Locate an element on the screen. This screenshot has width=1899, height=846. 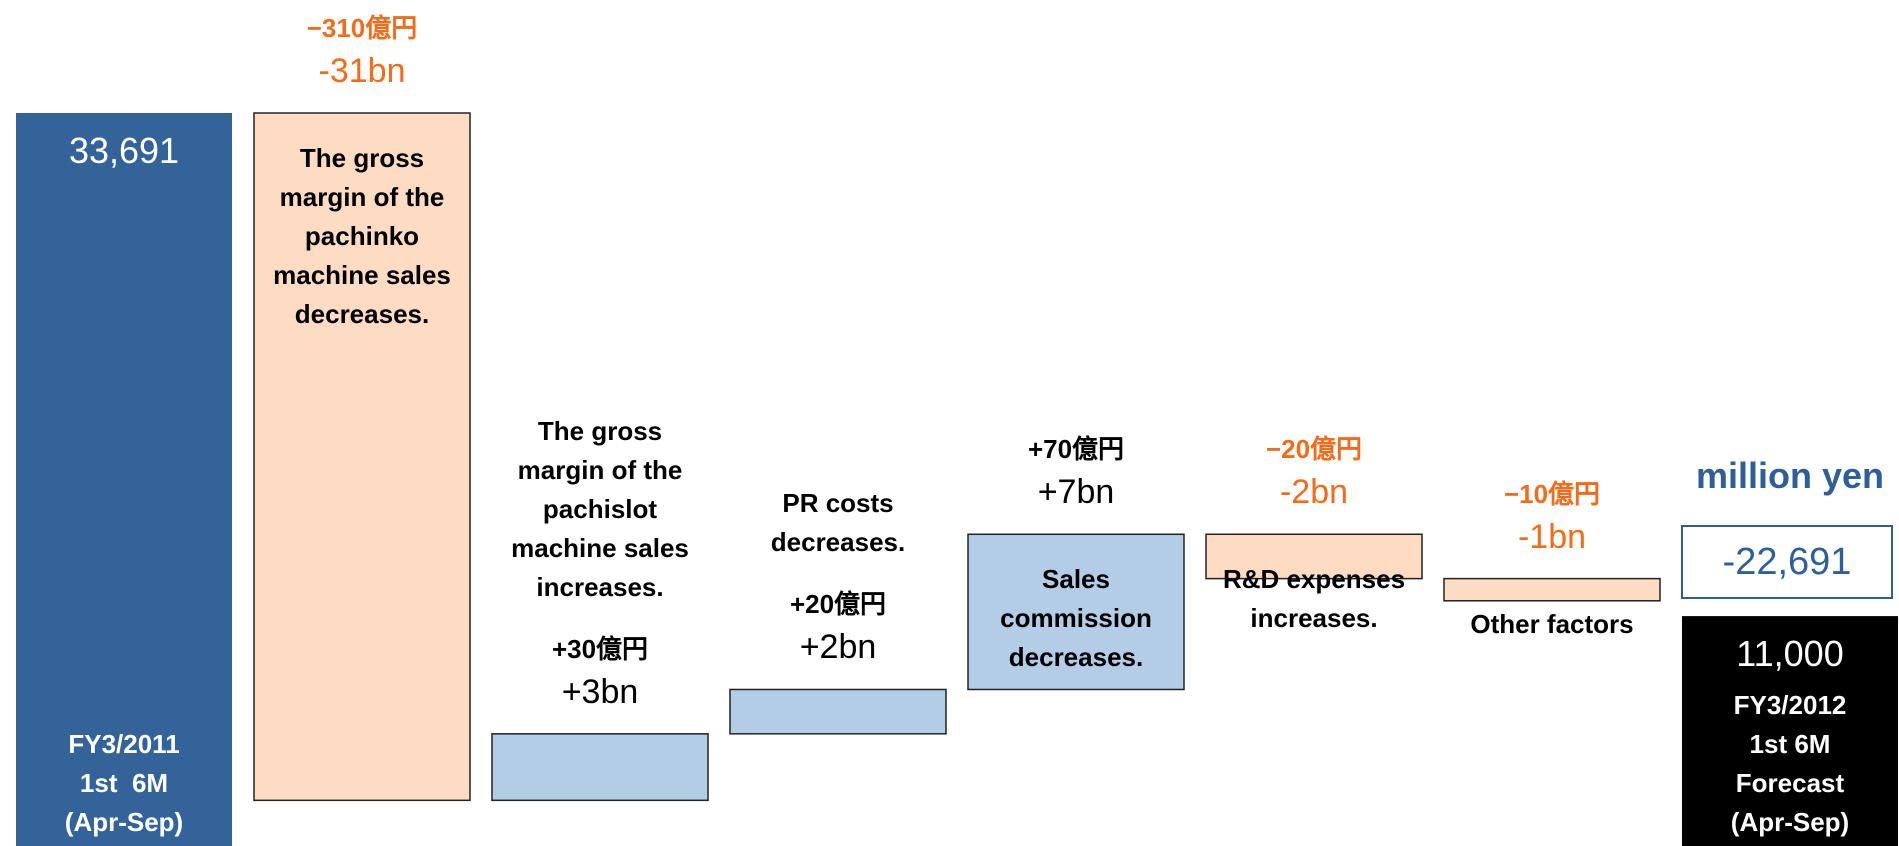
value-label: 11,000 is located at coordinates (1790, 654).